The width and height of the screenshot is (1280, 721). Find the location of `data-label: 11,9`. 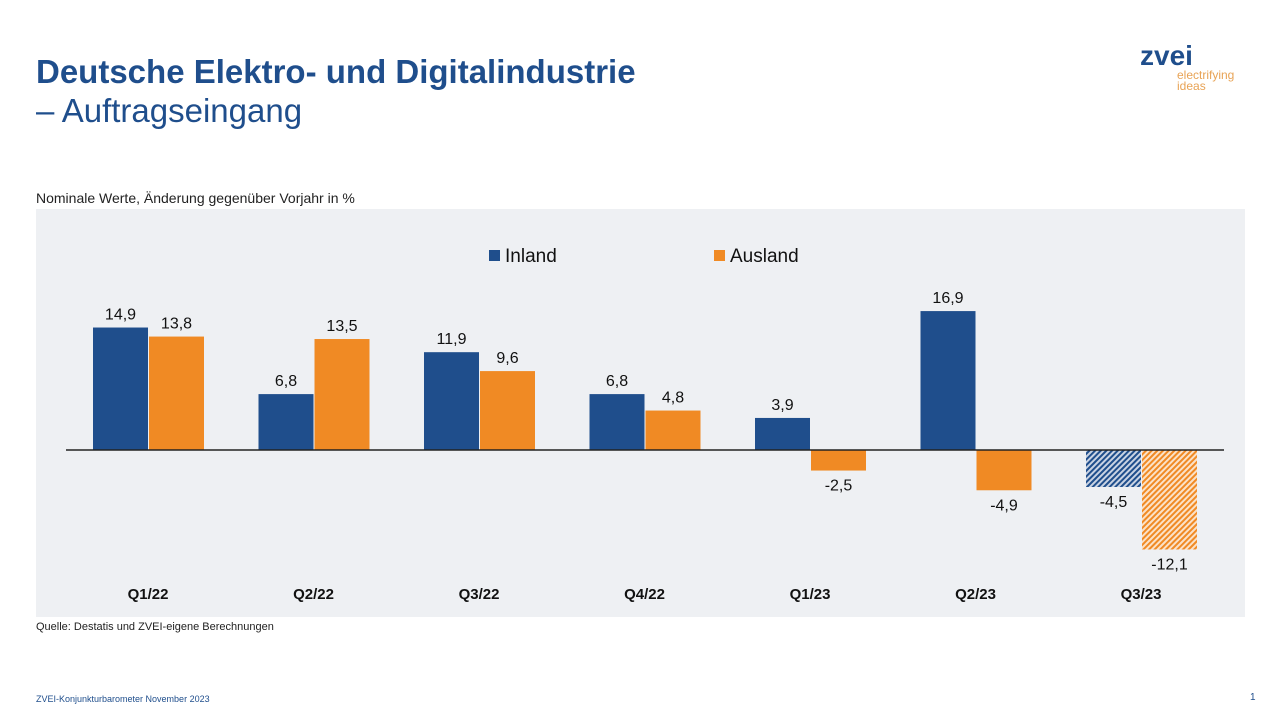

data-label: 11,9 is located at coordinates (452, 339).